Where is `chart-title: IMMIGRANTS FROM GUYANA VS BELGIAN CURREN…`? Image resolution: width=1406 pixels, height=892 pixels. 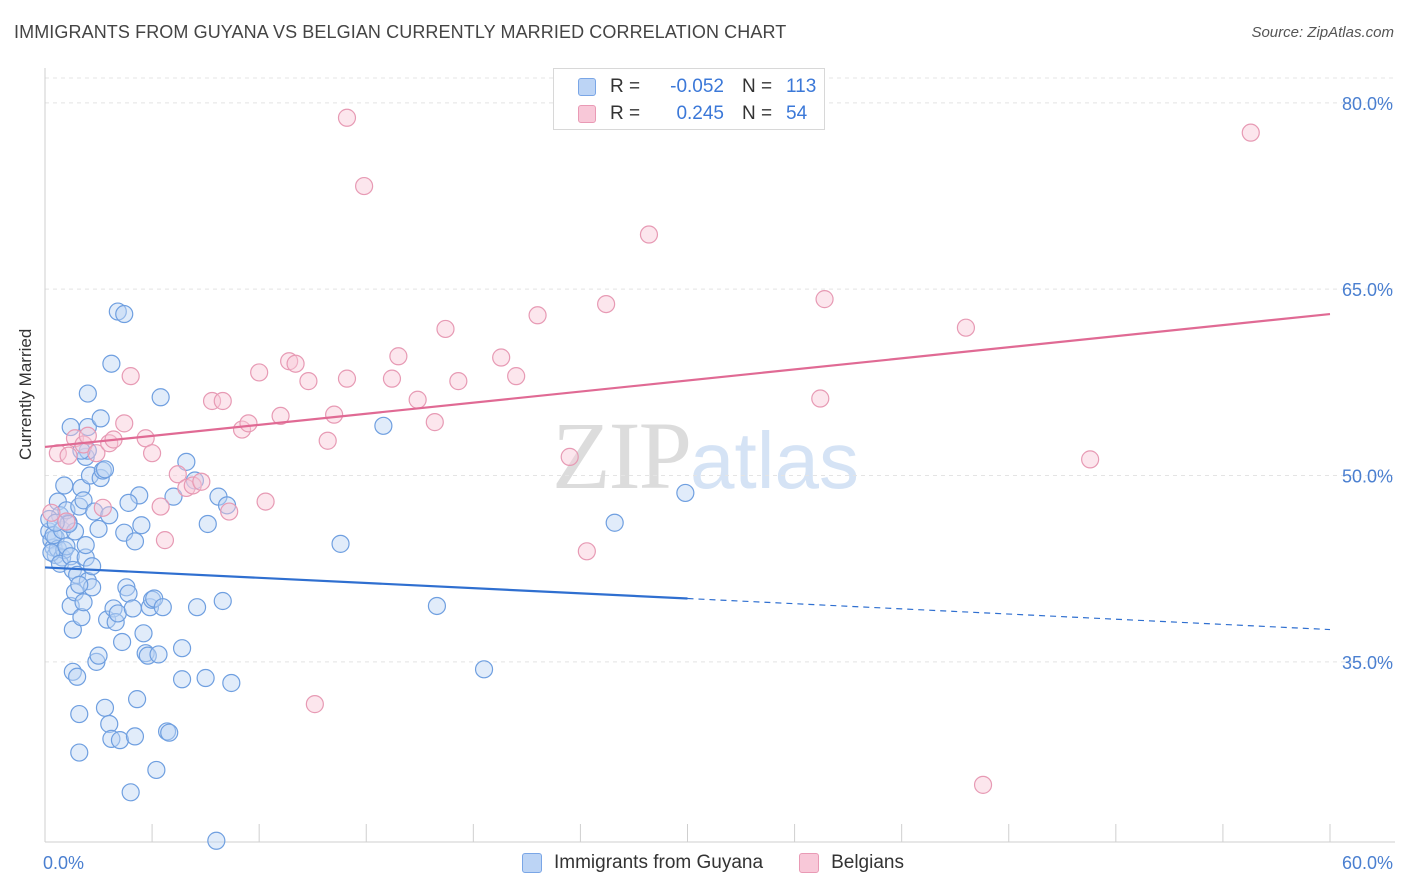 chart-title: IMMIGRANTS FROM GUYANA VS BELGIAN CURREN… is located at coordinates (400, 32).